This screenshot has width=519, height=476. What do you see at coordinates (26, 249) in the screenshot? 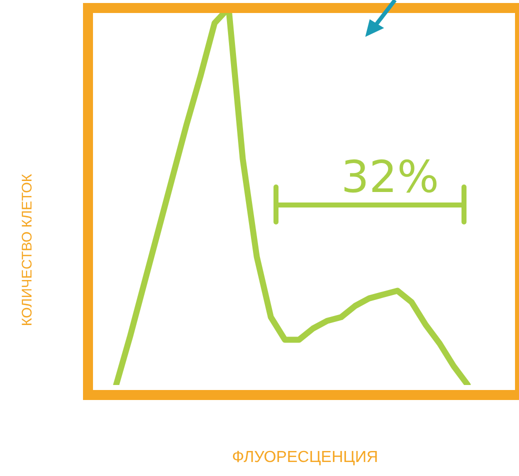
I see `y-axis-title: КОЛИЧЕСТВО КЛЕТОК` at bounding box center [26, 249].